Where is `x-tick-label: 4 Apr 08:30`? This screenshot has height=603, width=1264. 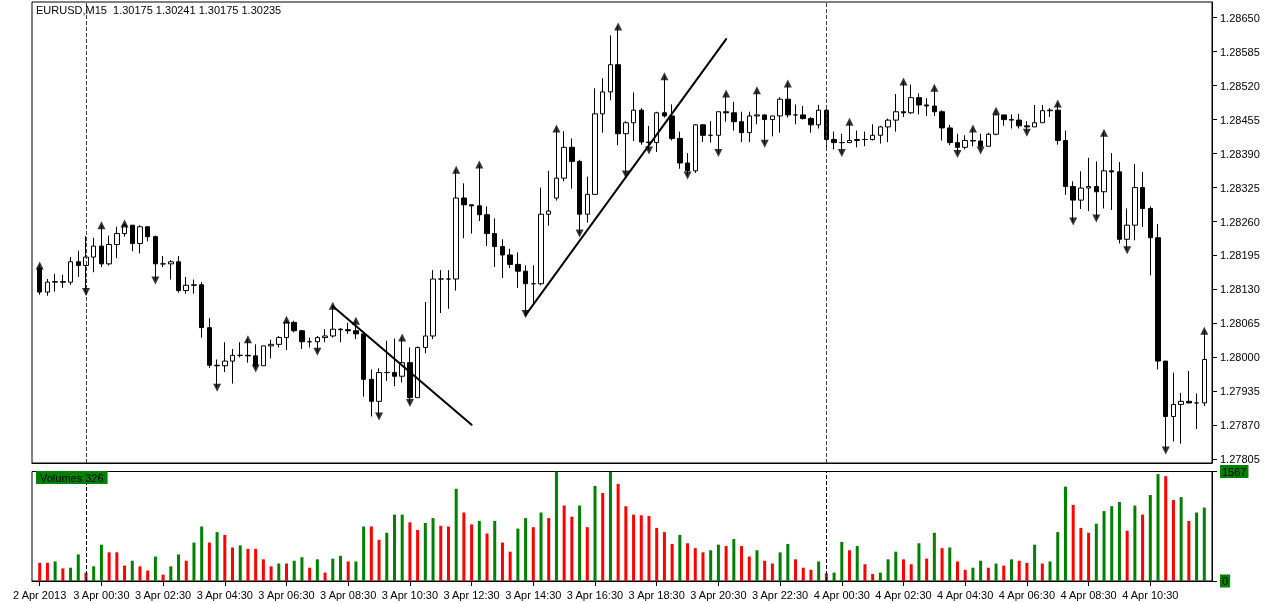 x-tick-label: 4 Apr 08:30 is located at coordinates (1088, 594).